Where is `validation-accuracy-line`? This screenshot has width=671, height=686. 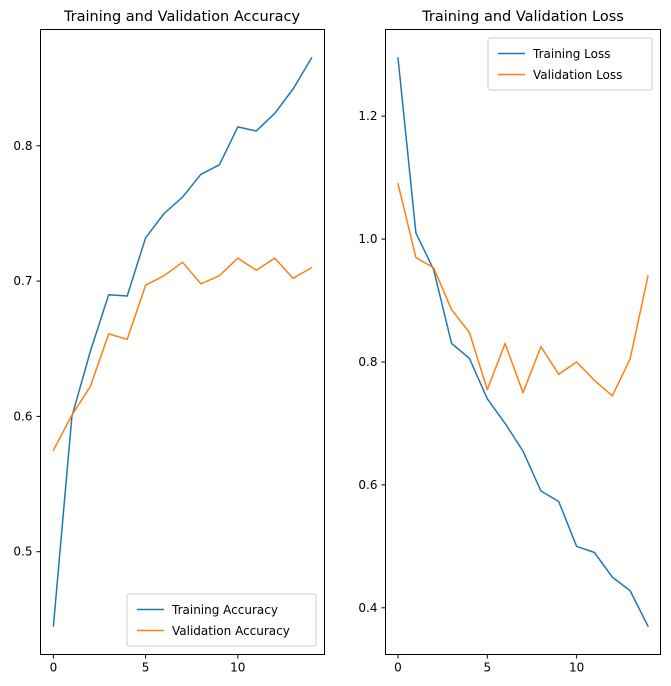
validation-accuracy-line is located at coordinates (182, 354).